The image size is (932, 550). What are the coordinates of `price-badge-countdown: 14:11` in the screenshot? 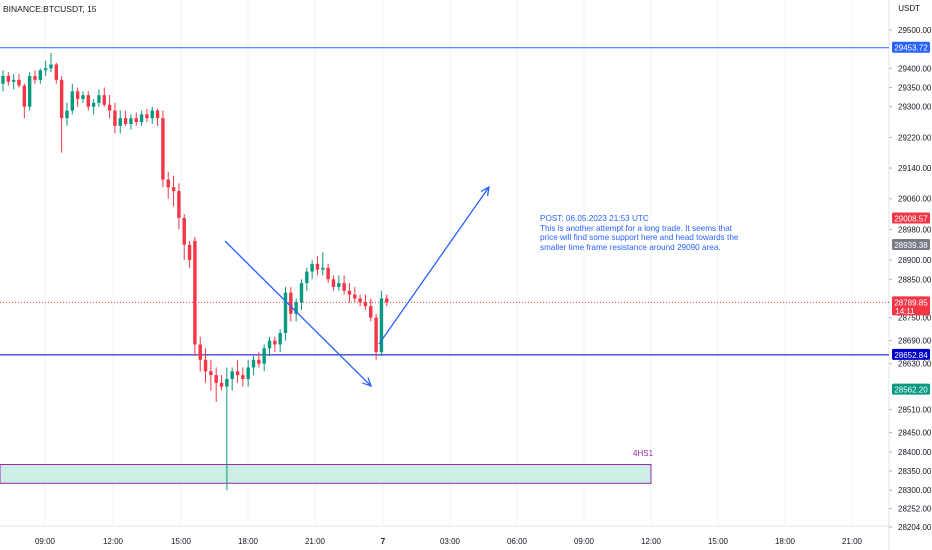 It's located at (905, 311).